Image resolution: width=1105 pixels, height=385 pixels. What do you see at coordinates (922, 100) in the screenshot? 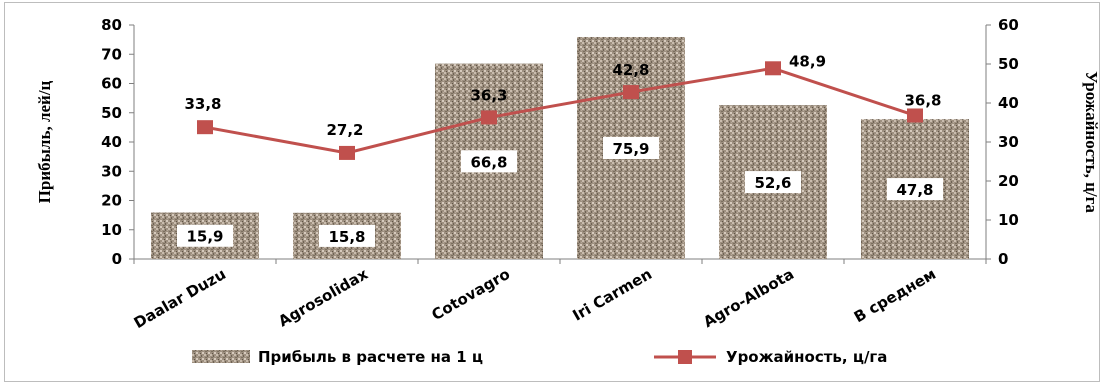
I see `line-data-label: 36,8` at bounding box center [922, 100].